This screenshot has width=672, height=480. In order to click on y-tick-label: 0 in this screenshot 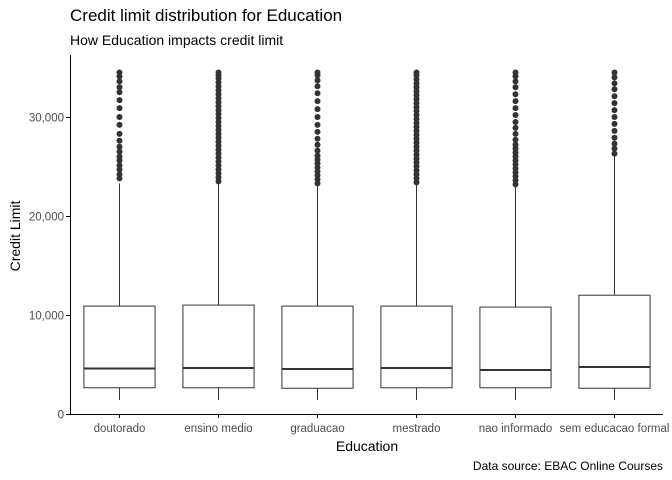, I will do `click(61, 416)`.